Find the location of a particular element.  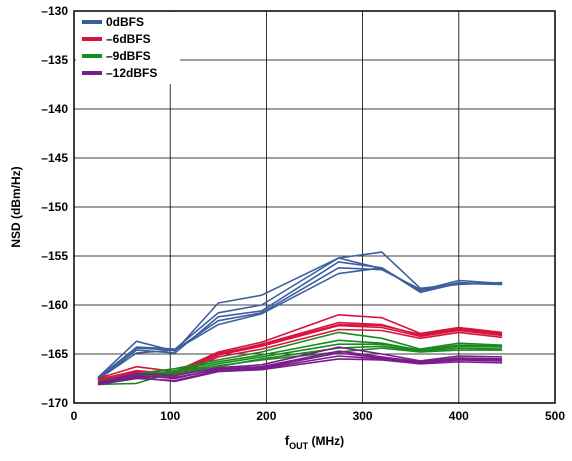

x-axis-label: fOUT (MHz) is located at coordinates (314, 442).